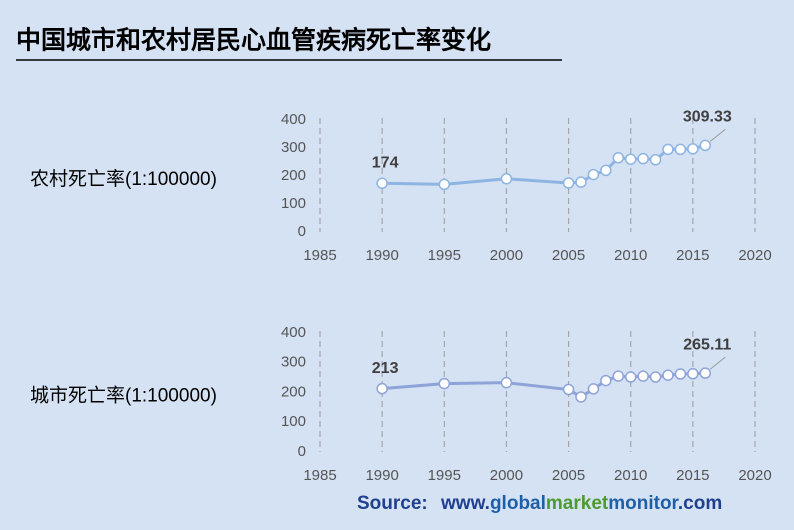 This screenshot has height=530, width=794. What do you see at coordinates (465, 503) in the screenshot?
I see `source-www: www.` at bounding box center [465, 503].